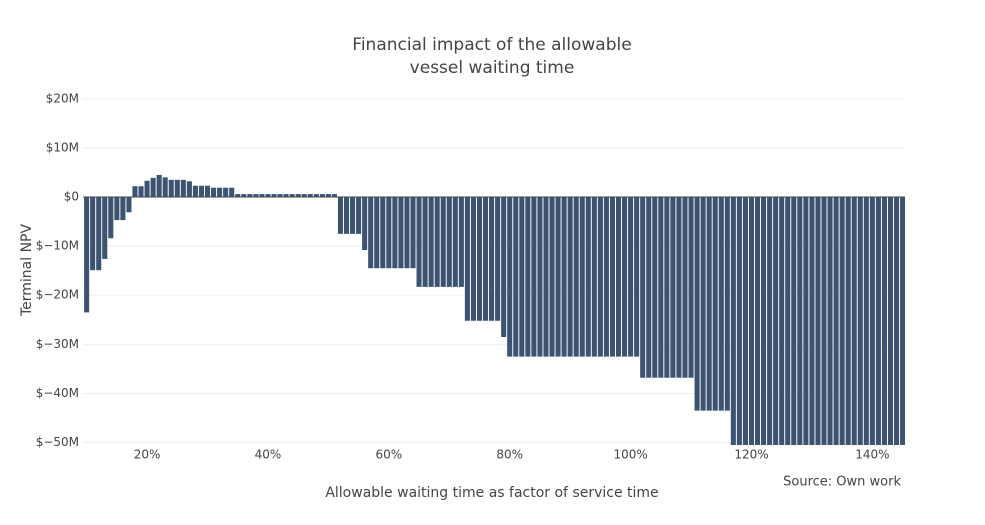  I want to click on x-tick-label: 140%, so click(872, 455).